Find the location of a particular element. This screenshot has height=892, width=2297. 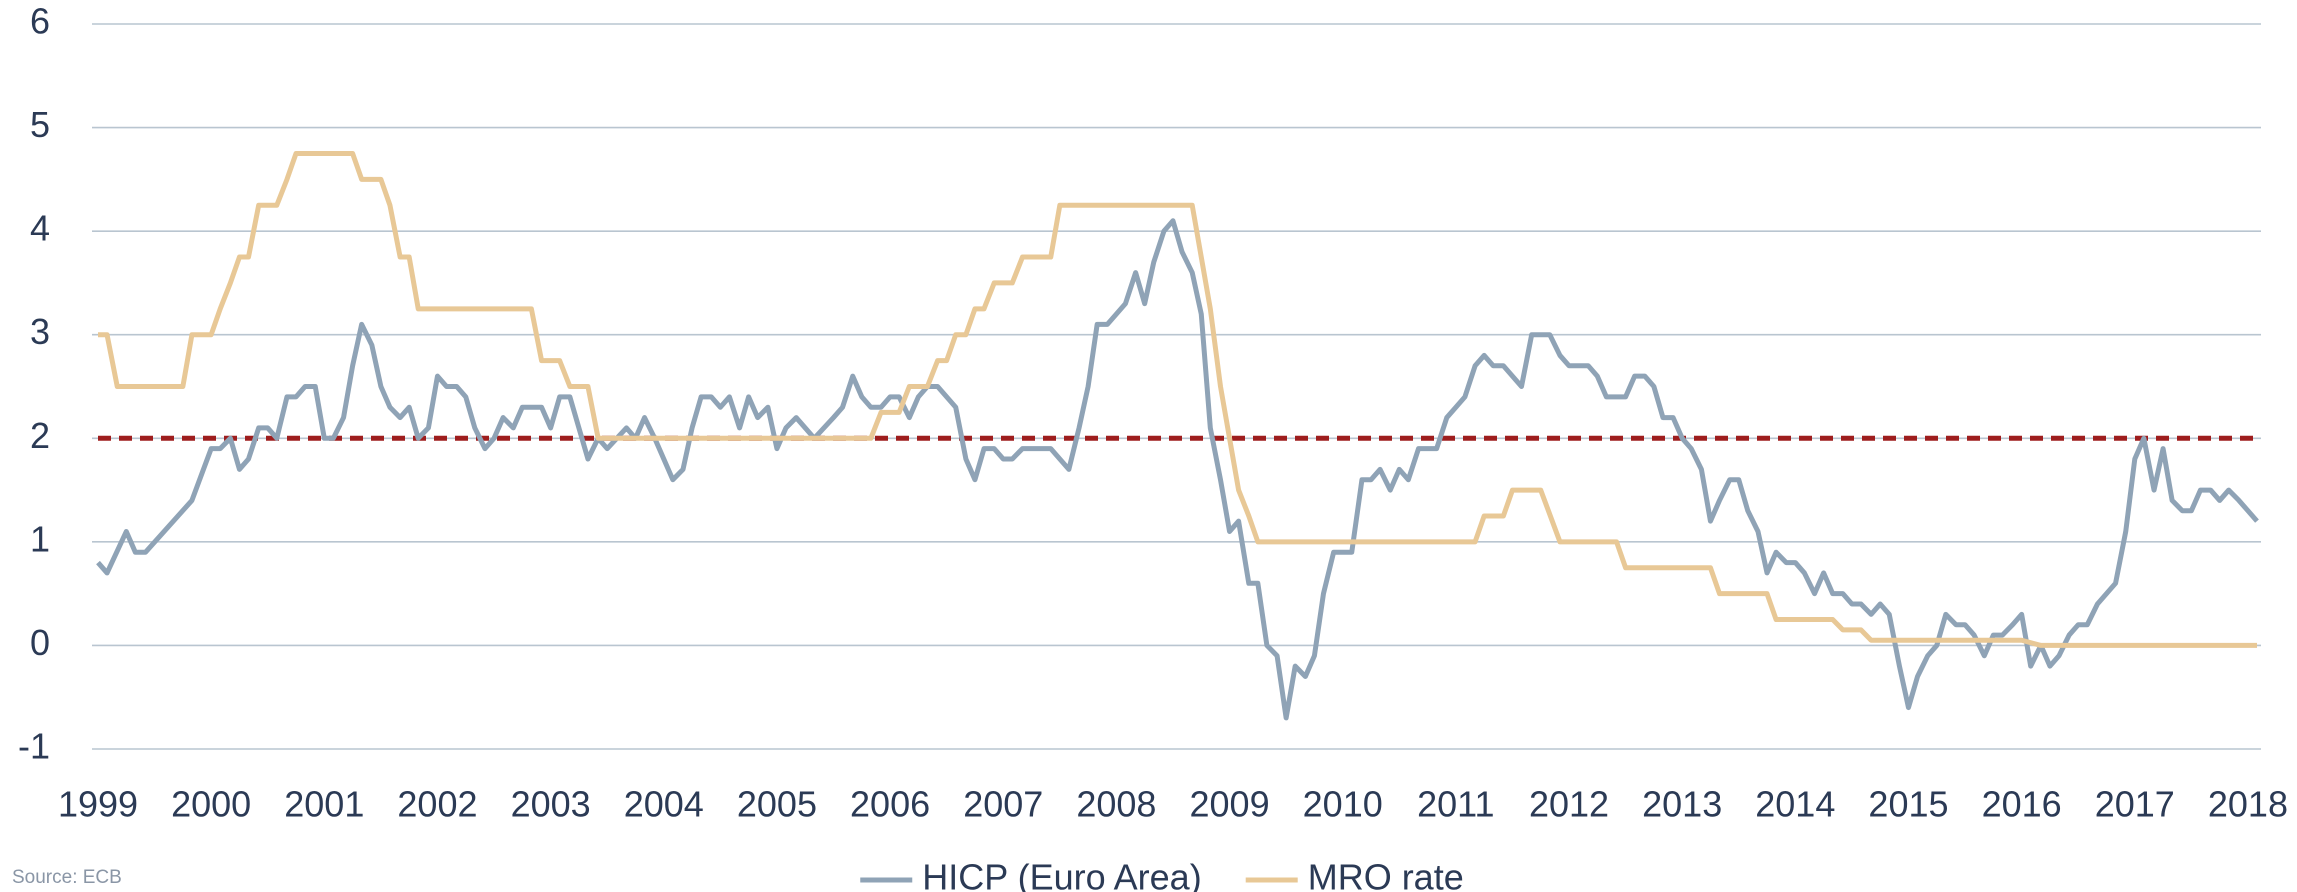

y-tick-label: 0 is located at coordinates (40, 642).